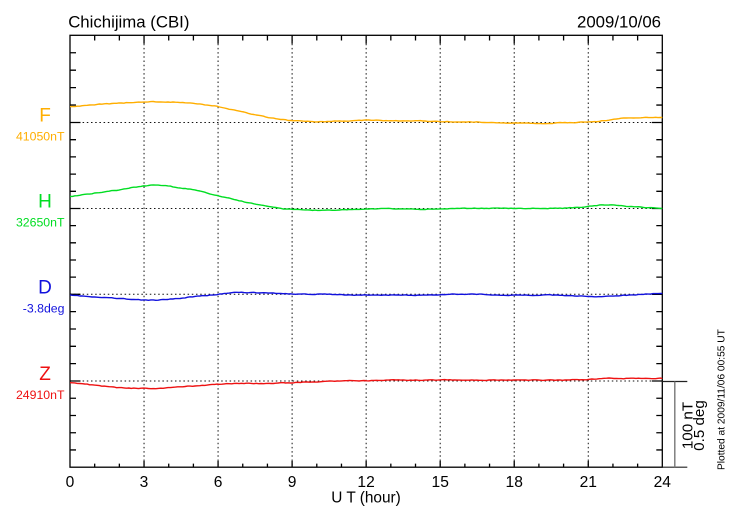 The width and height of the screenshot is (730, 520). I want to click on svg-text: 6, so click(218, 482).